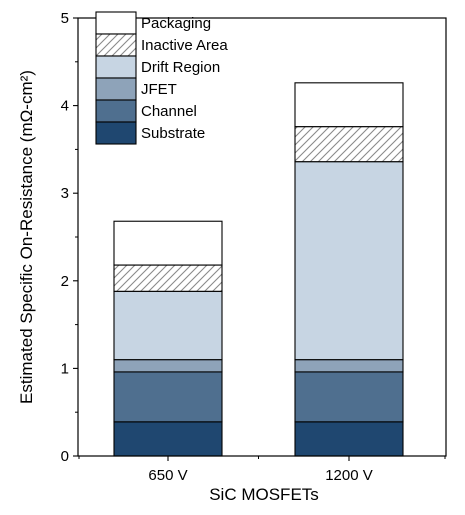  Describe the element at coordinates (116, 67) in the screenshot. I see `legend-swatch-drift-region` at that location.